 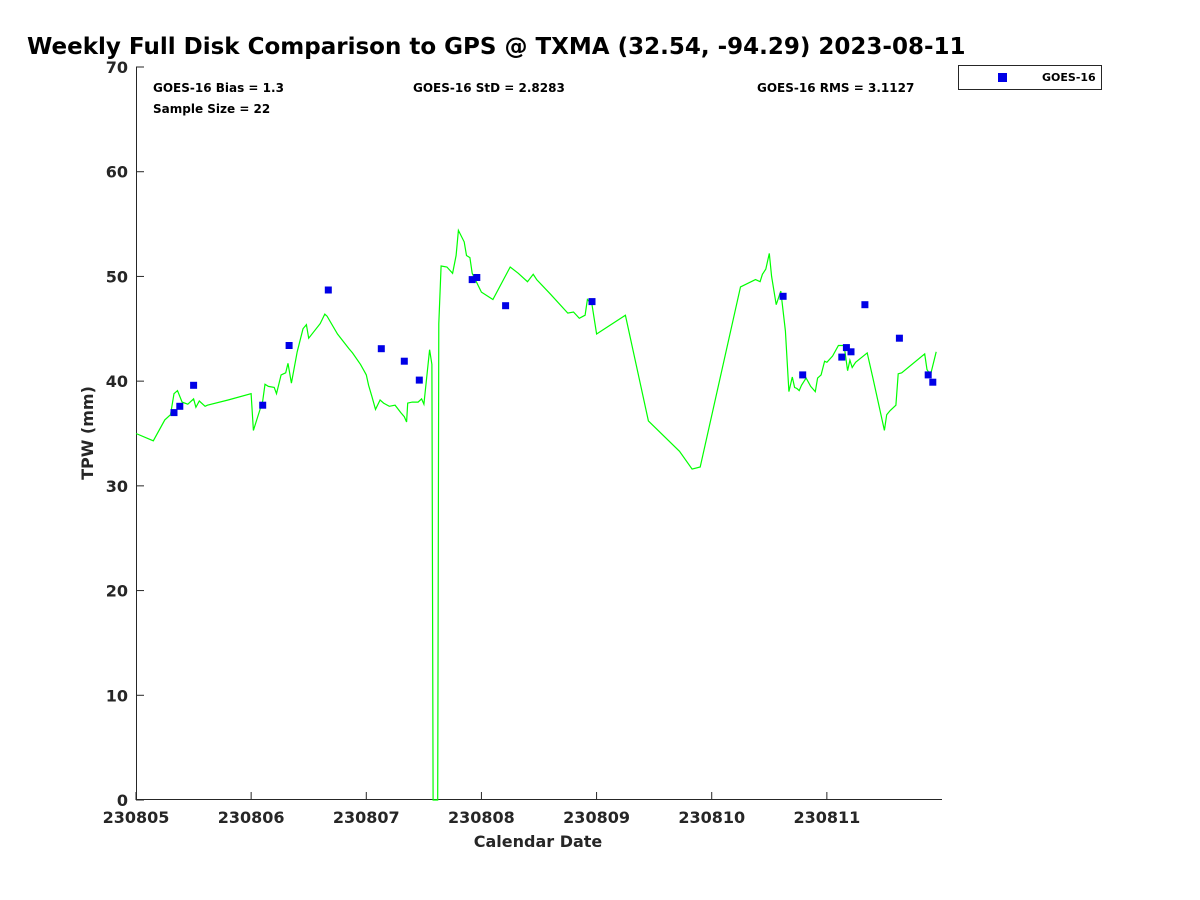 I want to click on legend: GOES-16, so click(x=1030, y=77).